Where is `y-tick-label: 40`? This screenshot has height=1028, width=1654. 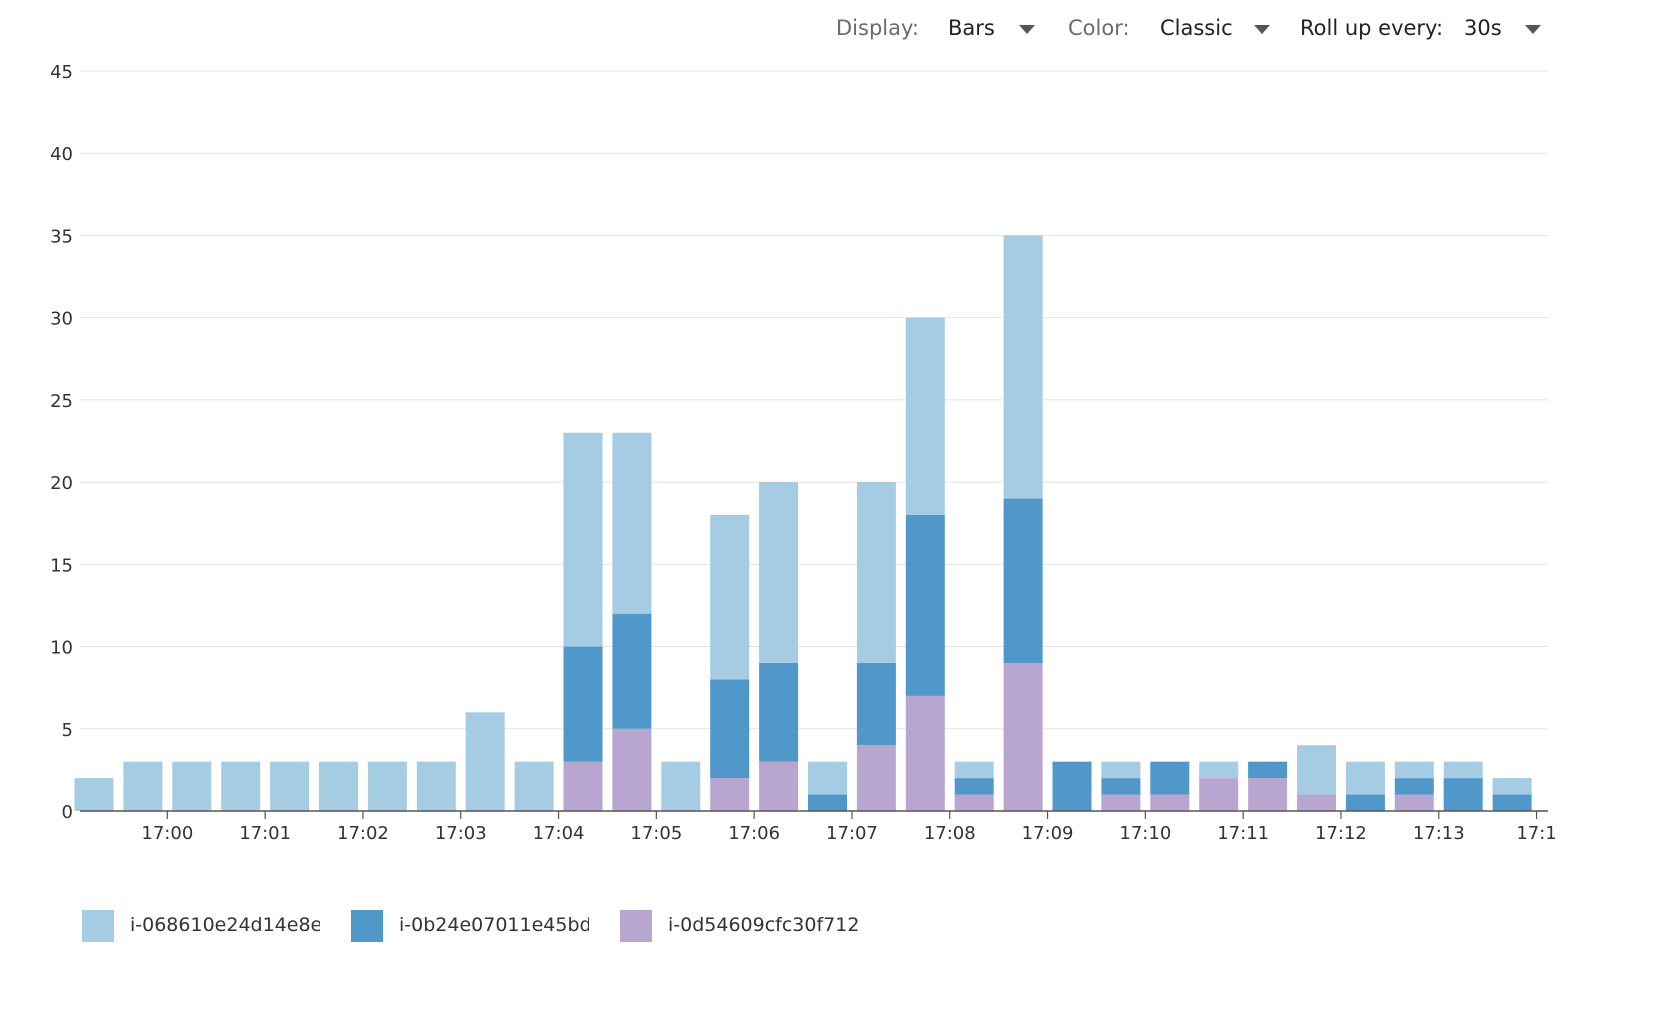
y-tick-label: 40 is located at coordinates (61, 154).